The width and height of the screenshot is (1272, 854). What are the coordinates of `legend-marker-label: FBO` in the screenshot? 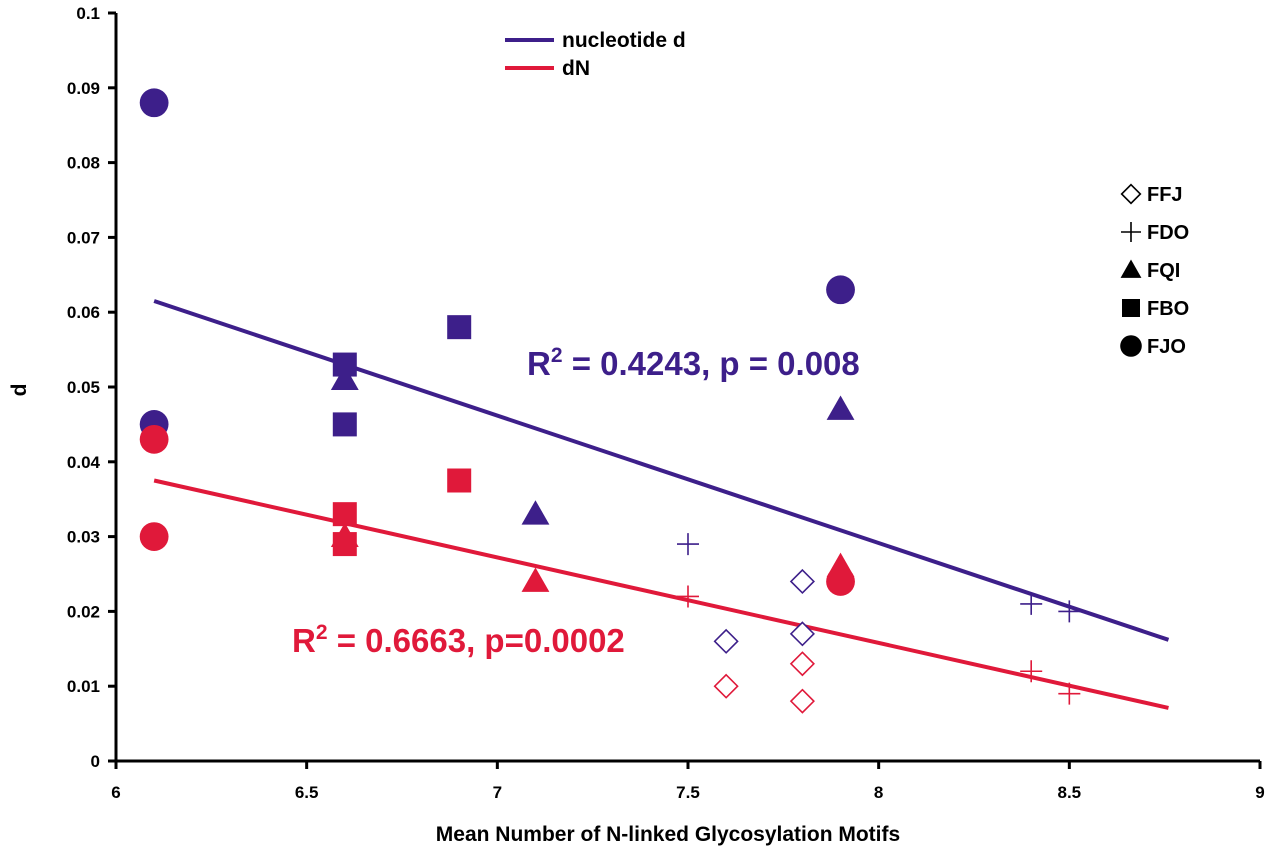 It's located at (1168, 309).